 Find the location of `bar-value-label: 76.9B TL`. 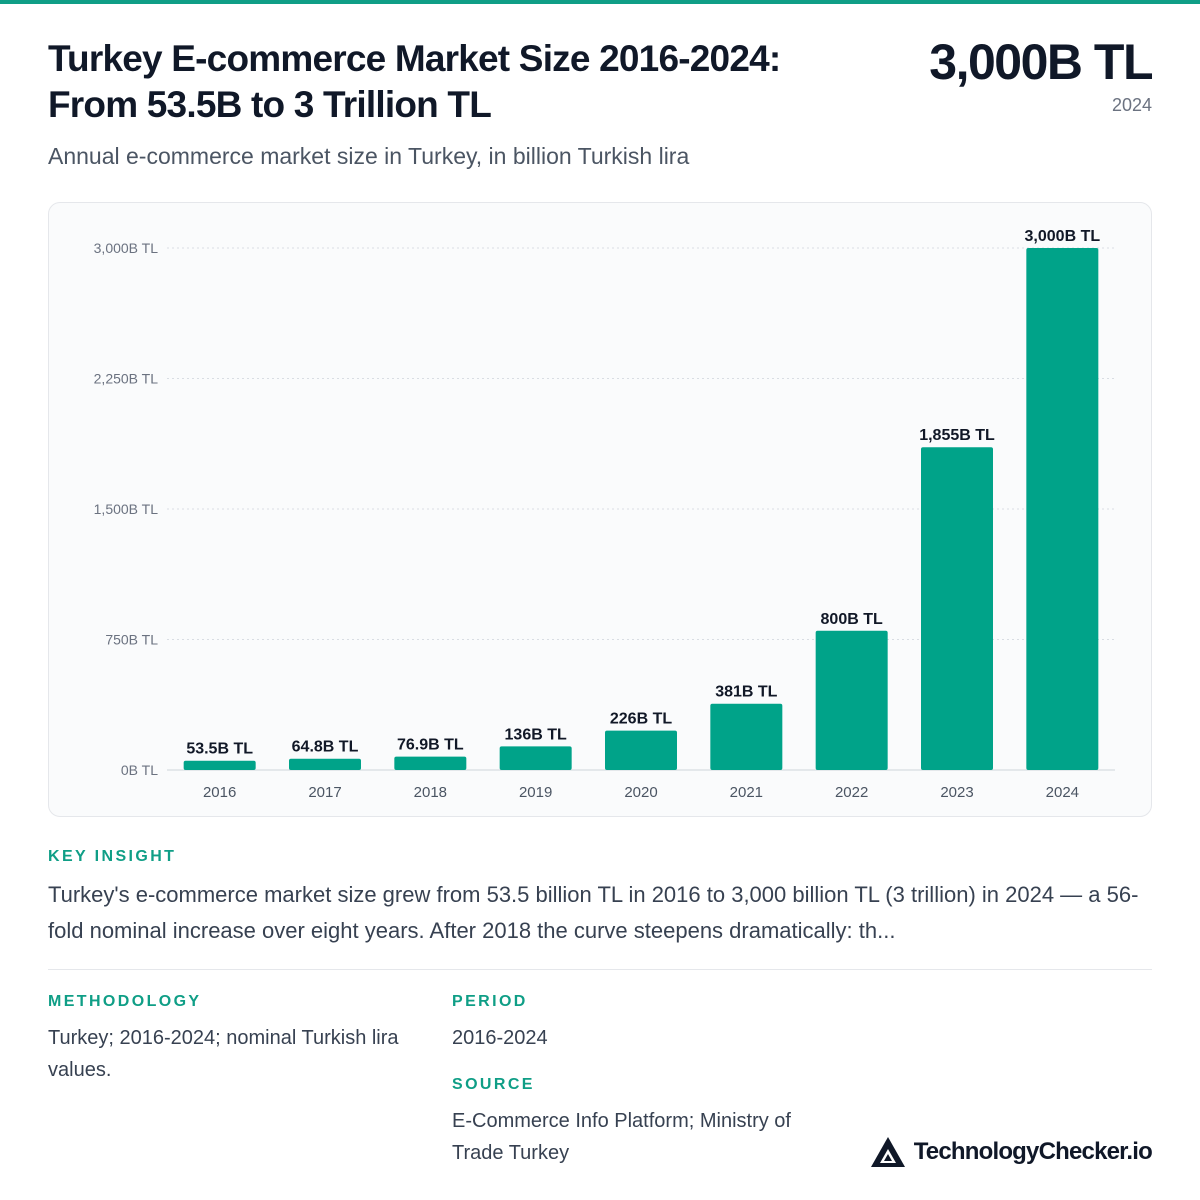

bar-value-label: 76.9B TL is located at coordinates (430, 745).